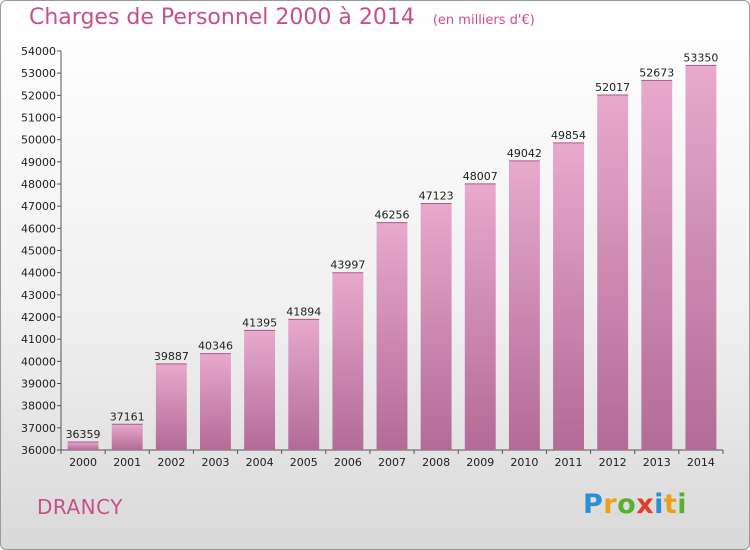  Describe the element at coordinates (83, 462) in the screenshot. I see `x-tick-label: 2000` at that location.